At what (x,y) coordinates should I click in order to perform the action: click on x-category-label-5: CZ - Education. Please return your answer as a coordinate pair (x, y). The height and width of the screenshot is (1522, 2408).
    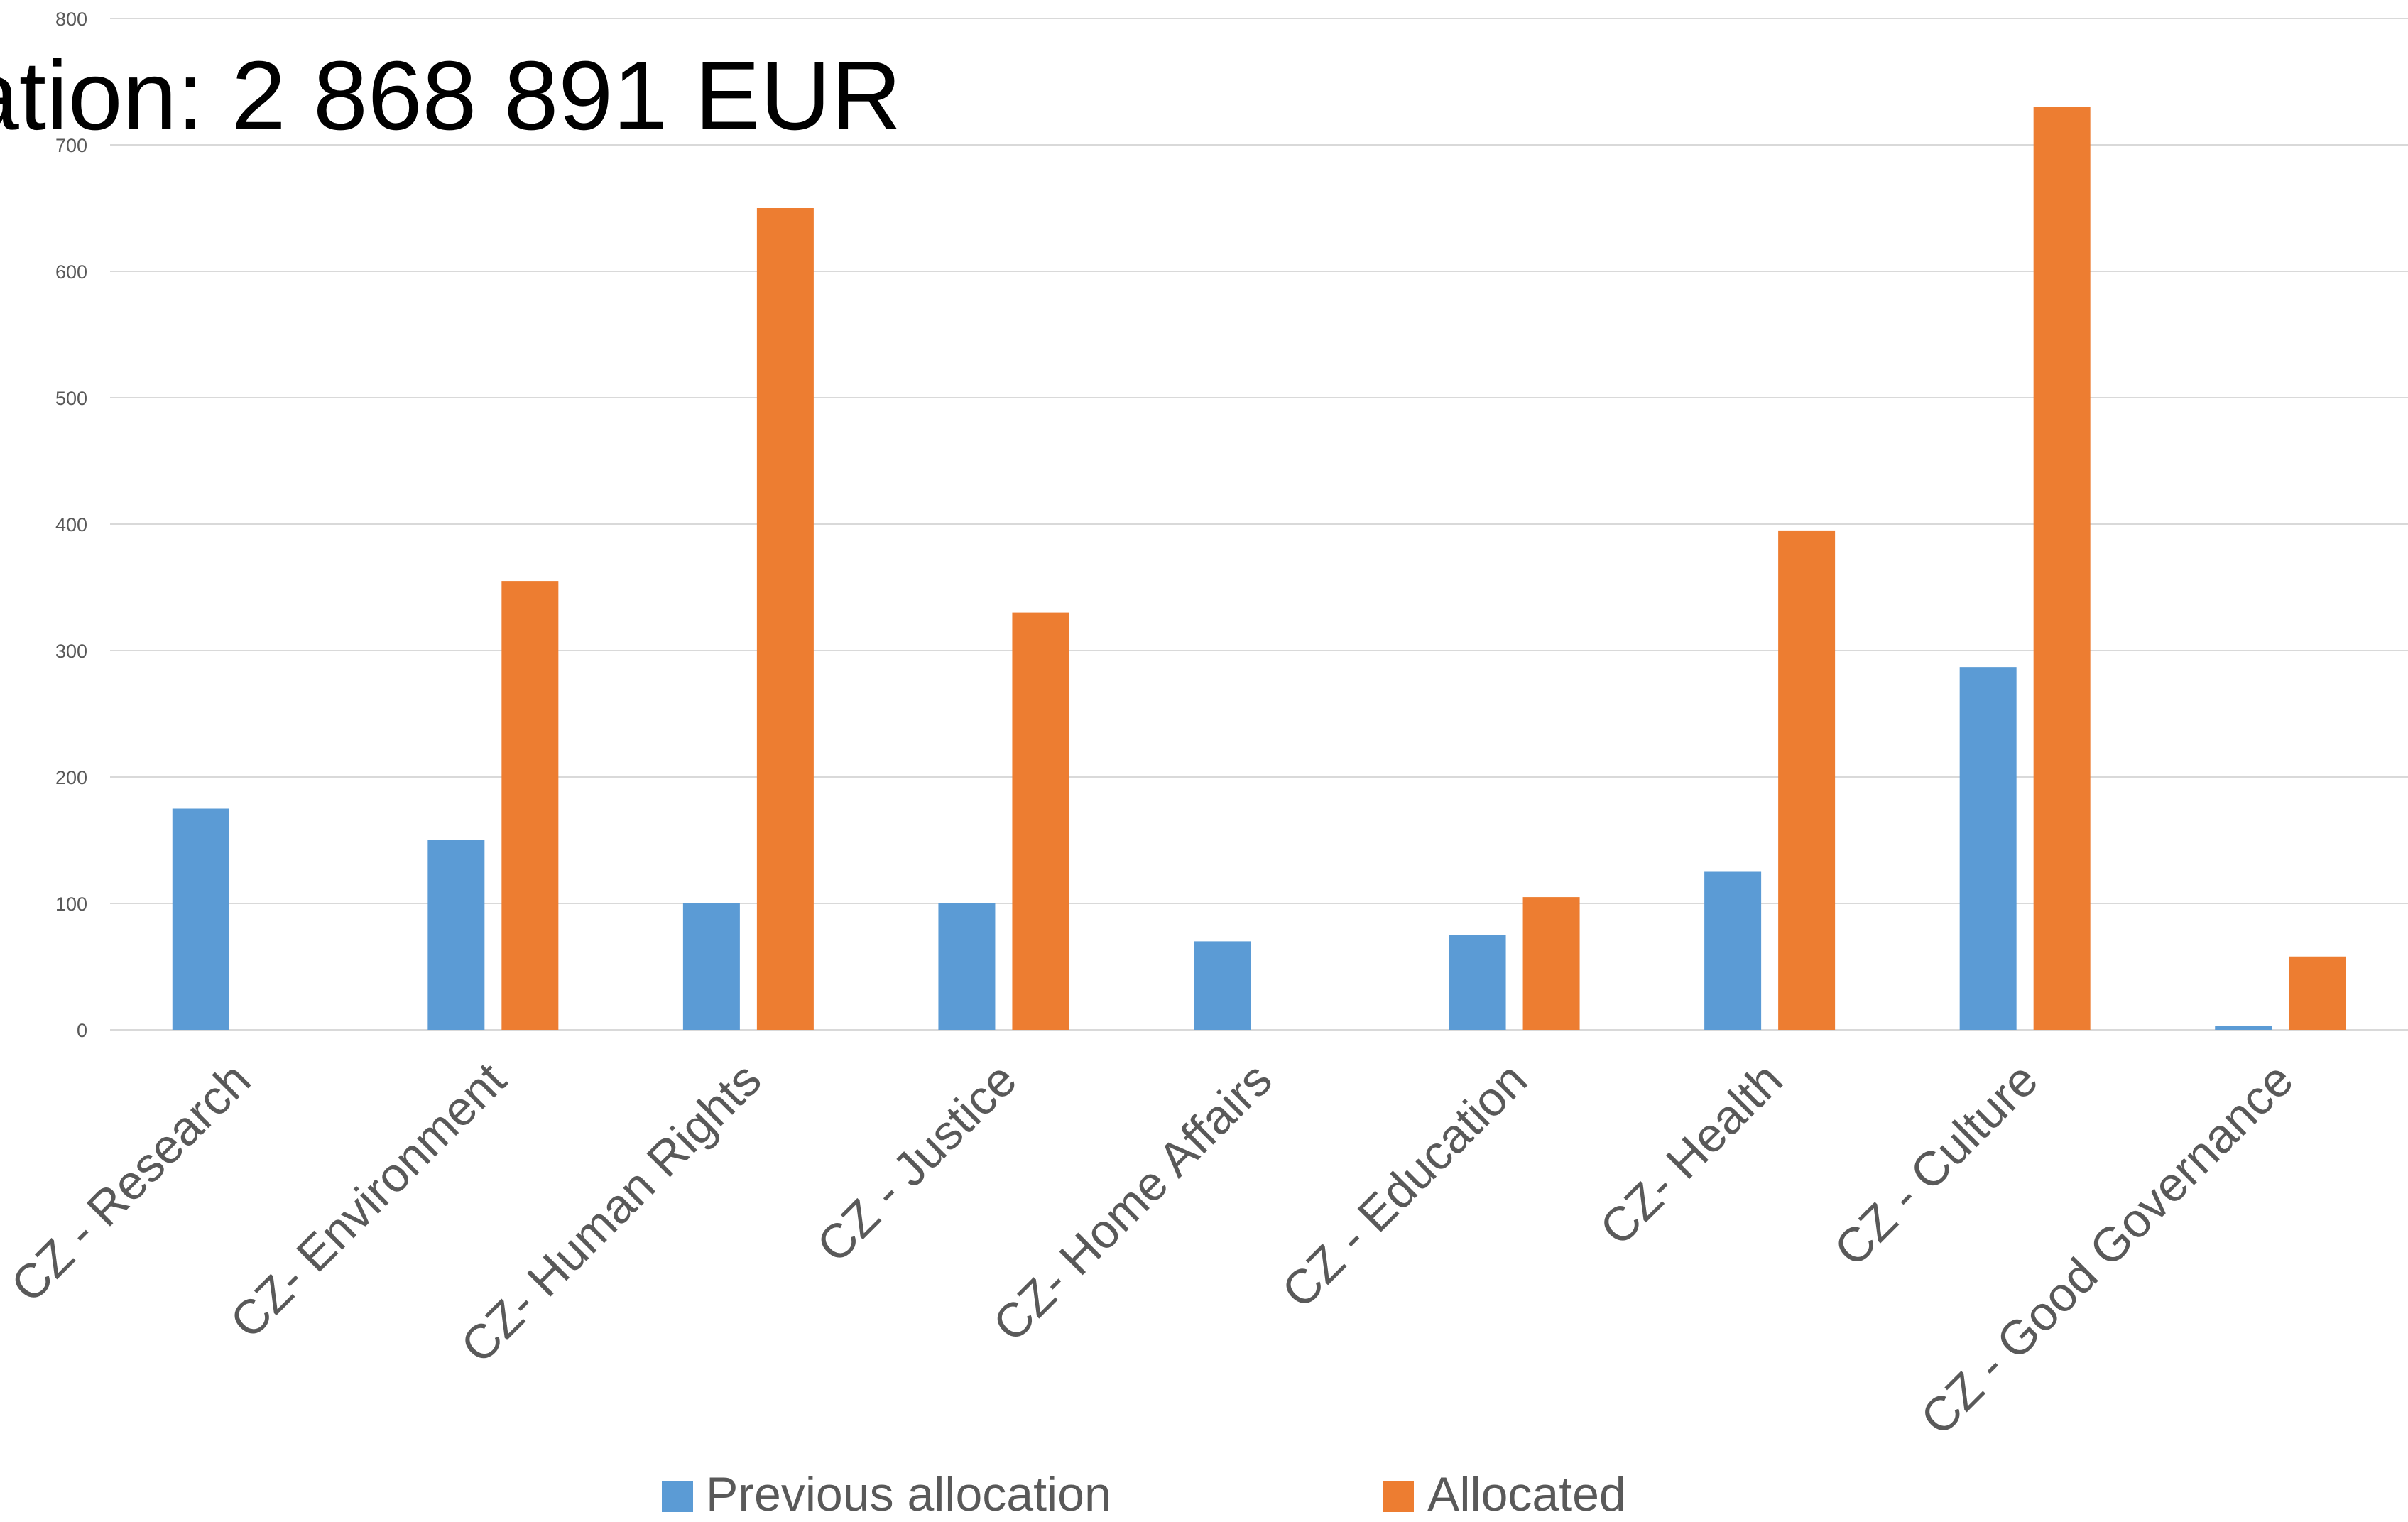
    Looking at the image, I should click on (1404, 1185).